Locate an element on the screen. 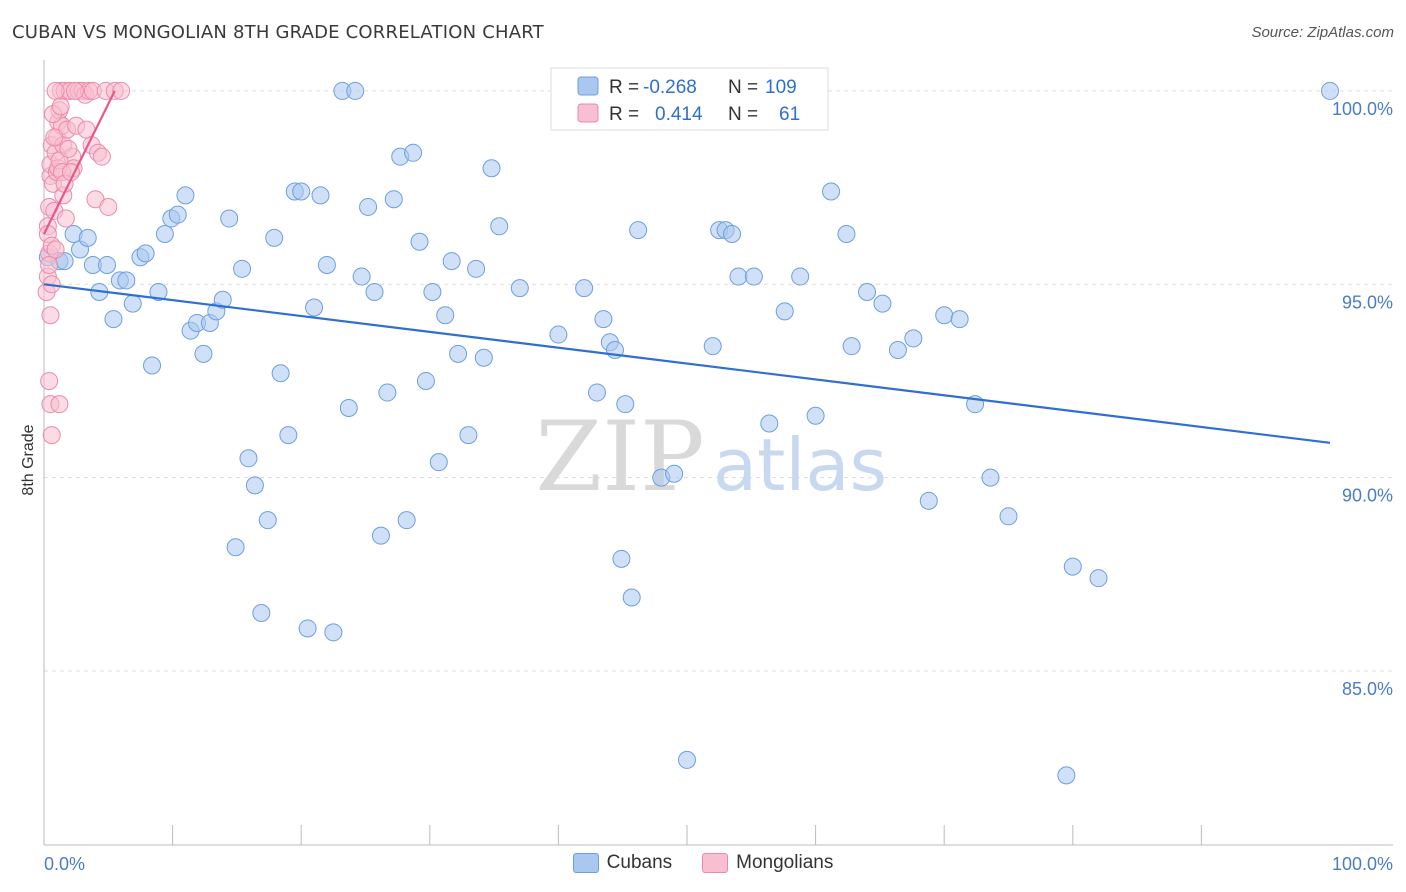 Image resolution: width=1406 pixels, height=892 pixels. cubans-swatch is located at coordinates (585, 863).